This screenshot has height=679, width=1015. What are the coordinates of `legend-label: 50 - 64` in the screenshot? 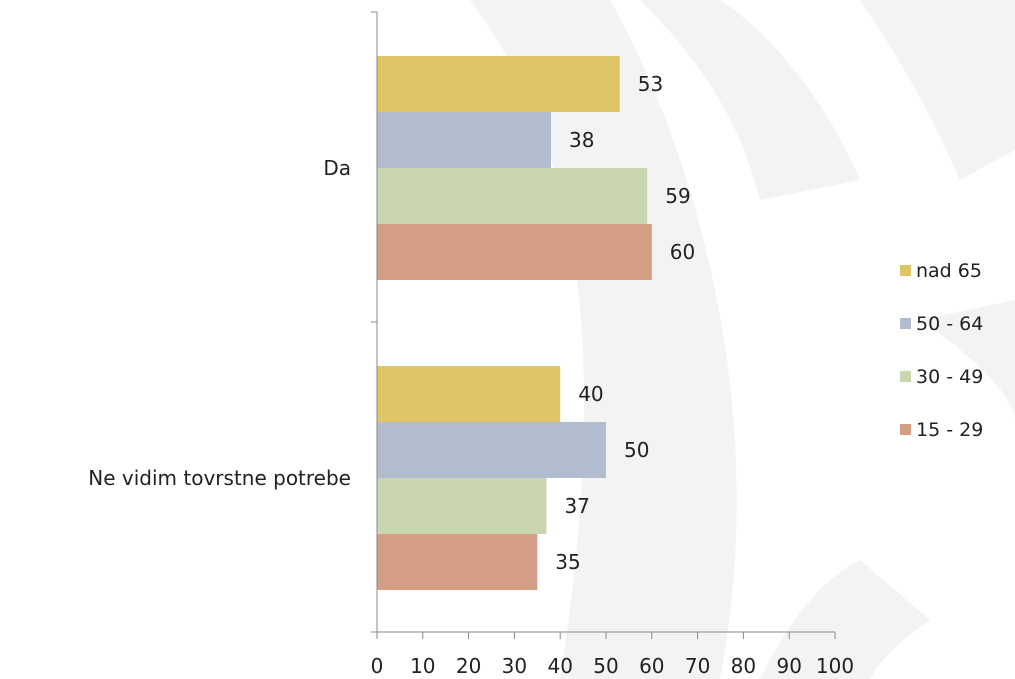 It's located at (950, 323).